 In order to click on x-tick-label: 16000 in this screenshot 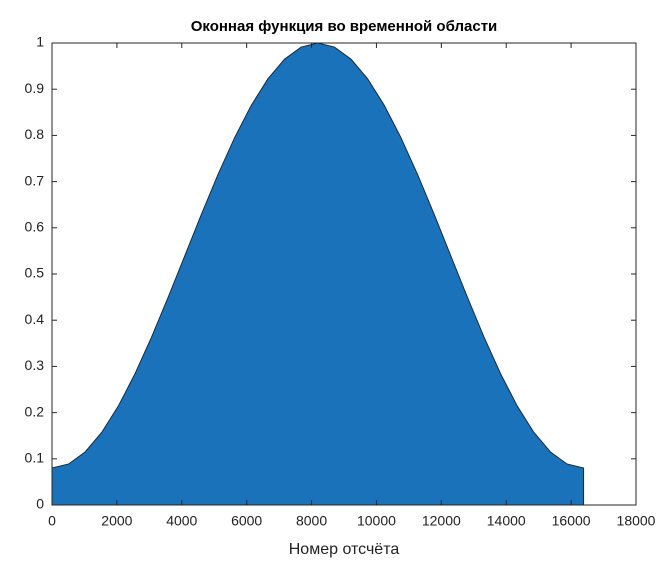, I will do `click(571, 521)`.